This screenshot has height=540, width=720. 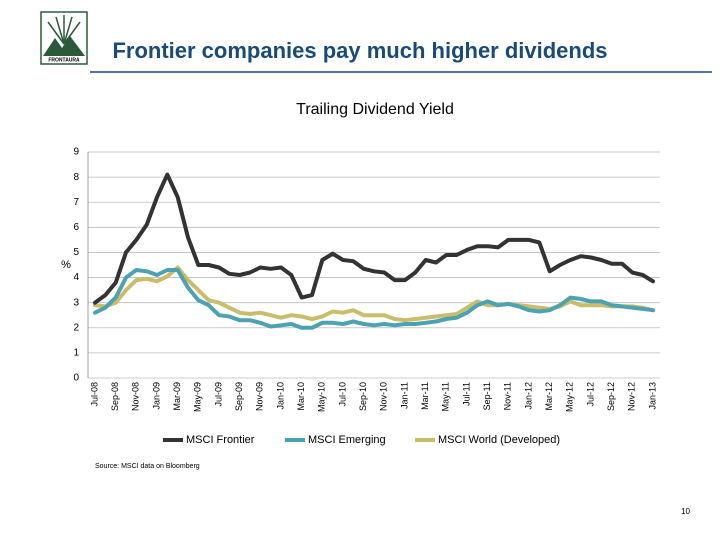 What do you see at coordinates (280, 396) in the screenshot?
I see `x-tick-label: Jan-10` at bounding box center [280, 396].